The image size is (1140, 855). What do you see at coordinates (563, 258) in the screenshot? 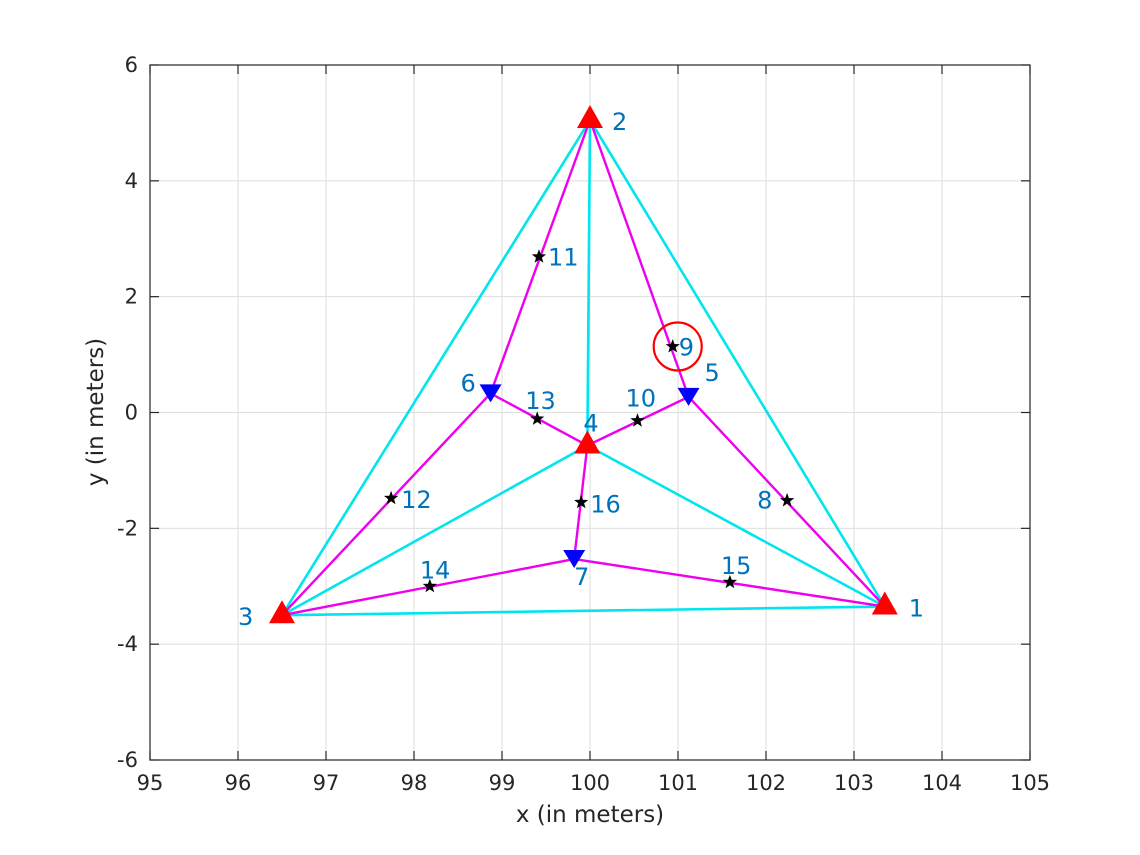
I see `node-label-11: 11` at bounding box center [563, 258].